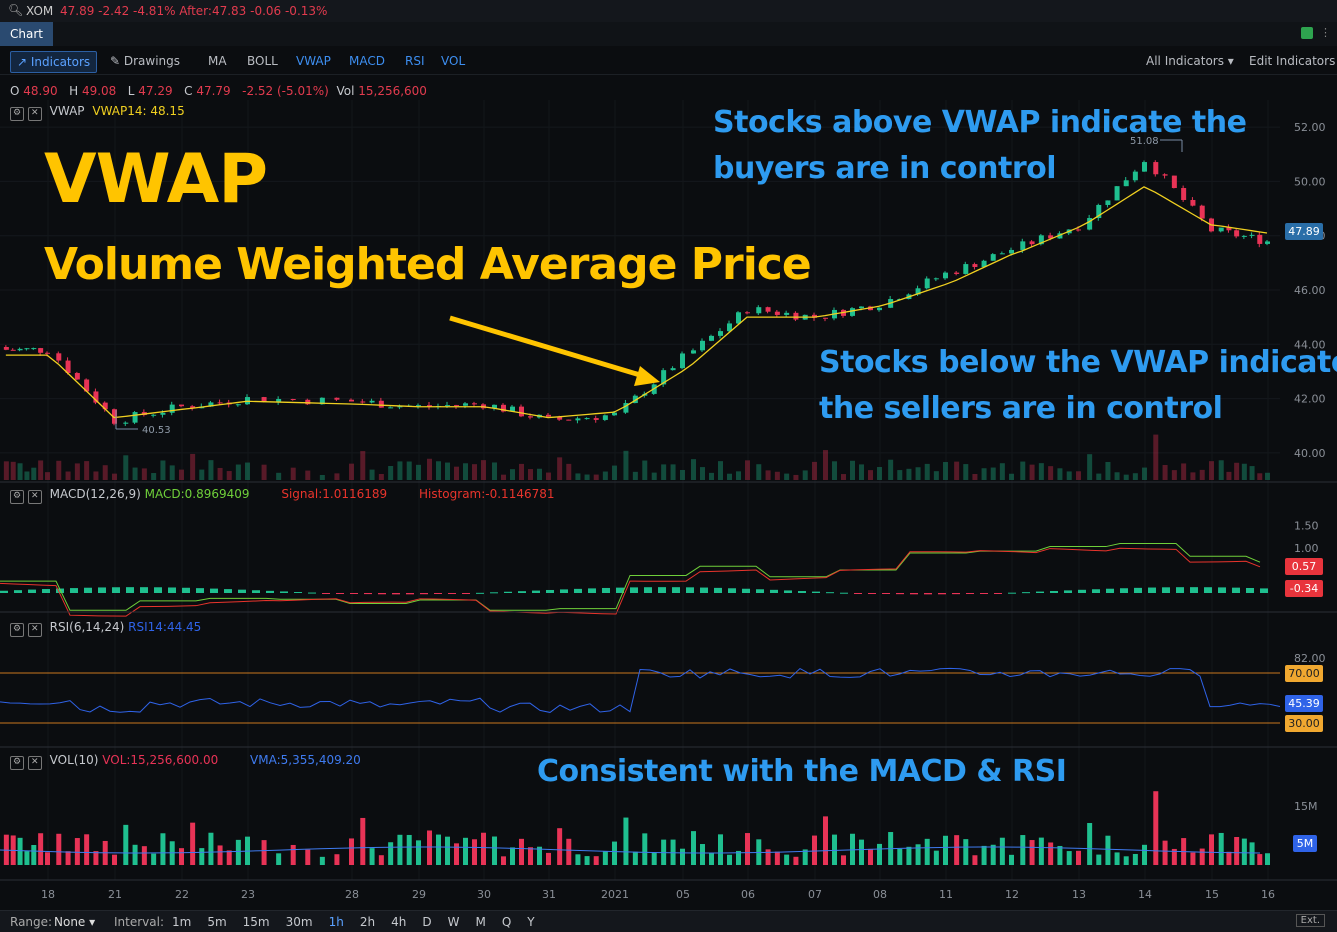 The width and height of the screenshot is (1337, 932). What do you see at coordinates (1292, 61) in the screenshot?
I see `edit-indicators-button: Edit Indicators` at bounding box center [1292, 61].